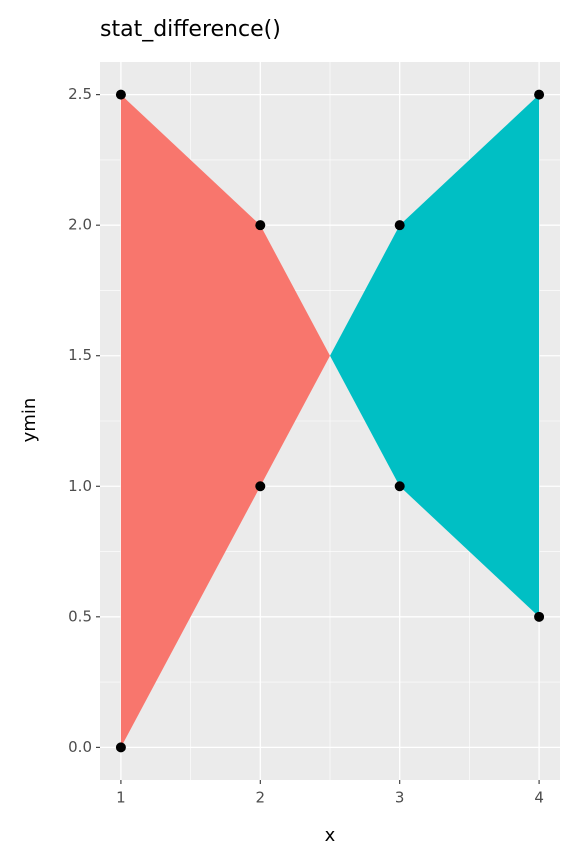 This screenshot has height=865, width=576. Describe the element at coordinates (80, 616) in the screenshot. I see `y-tick-label: 0.5` at that location.